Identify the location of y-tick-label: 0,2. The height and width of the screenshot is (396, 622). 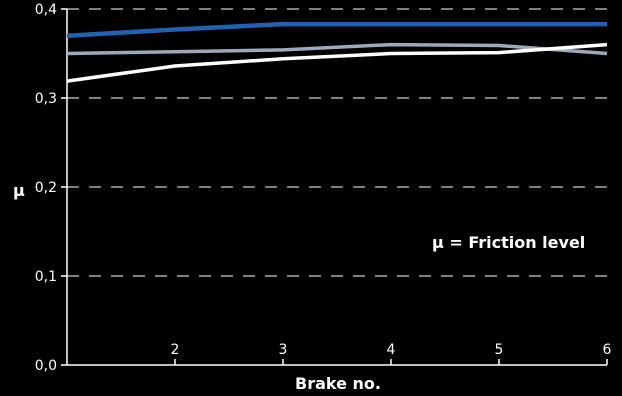
(46, 188).